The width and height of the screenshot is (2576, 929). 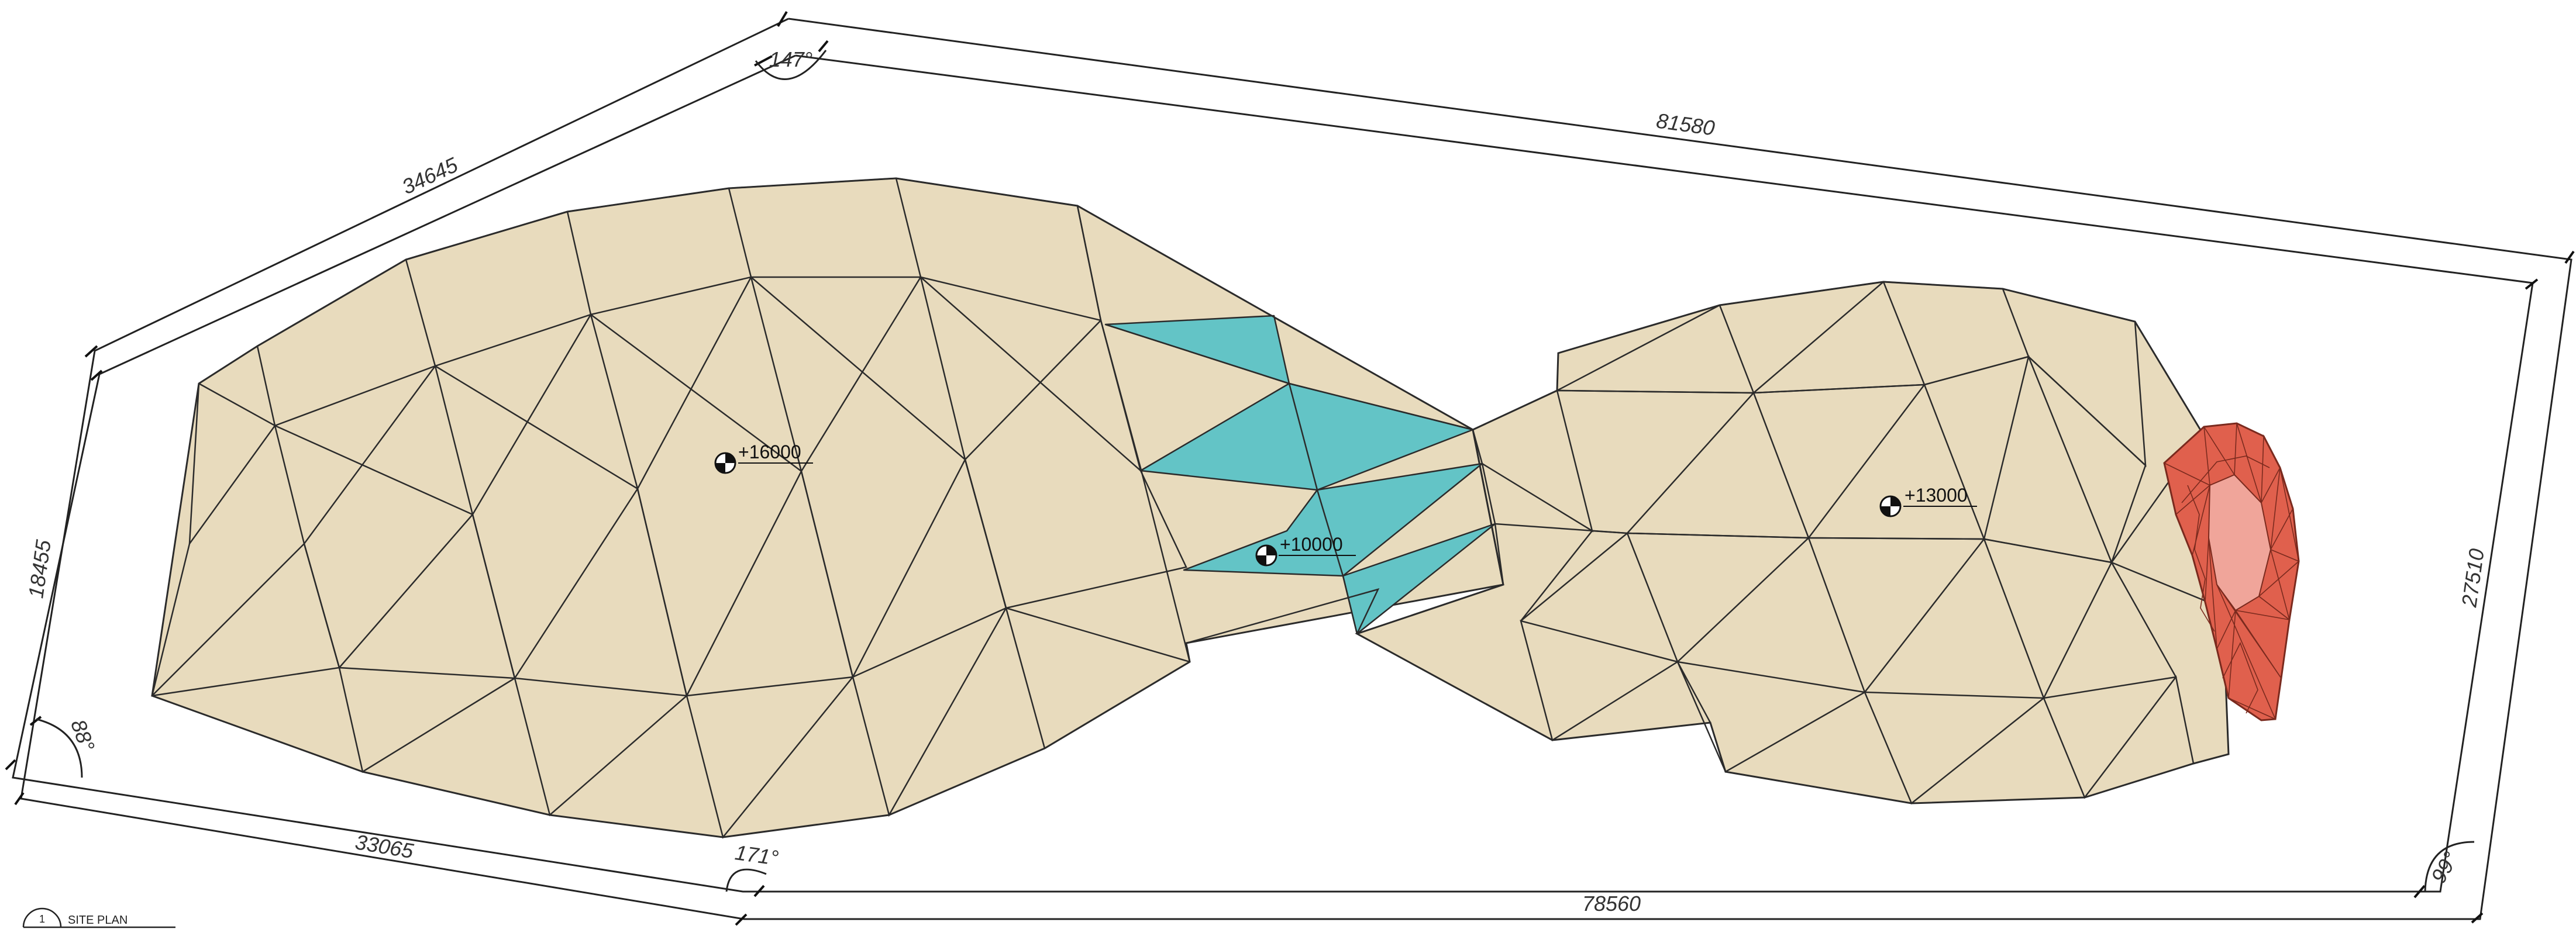 I want to click on level-marker-west: +16000, so click(x=763, y=457).